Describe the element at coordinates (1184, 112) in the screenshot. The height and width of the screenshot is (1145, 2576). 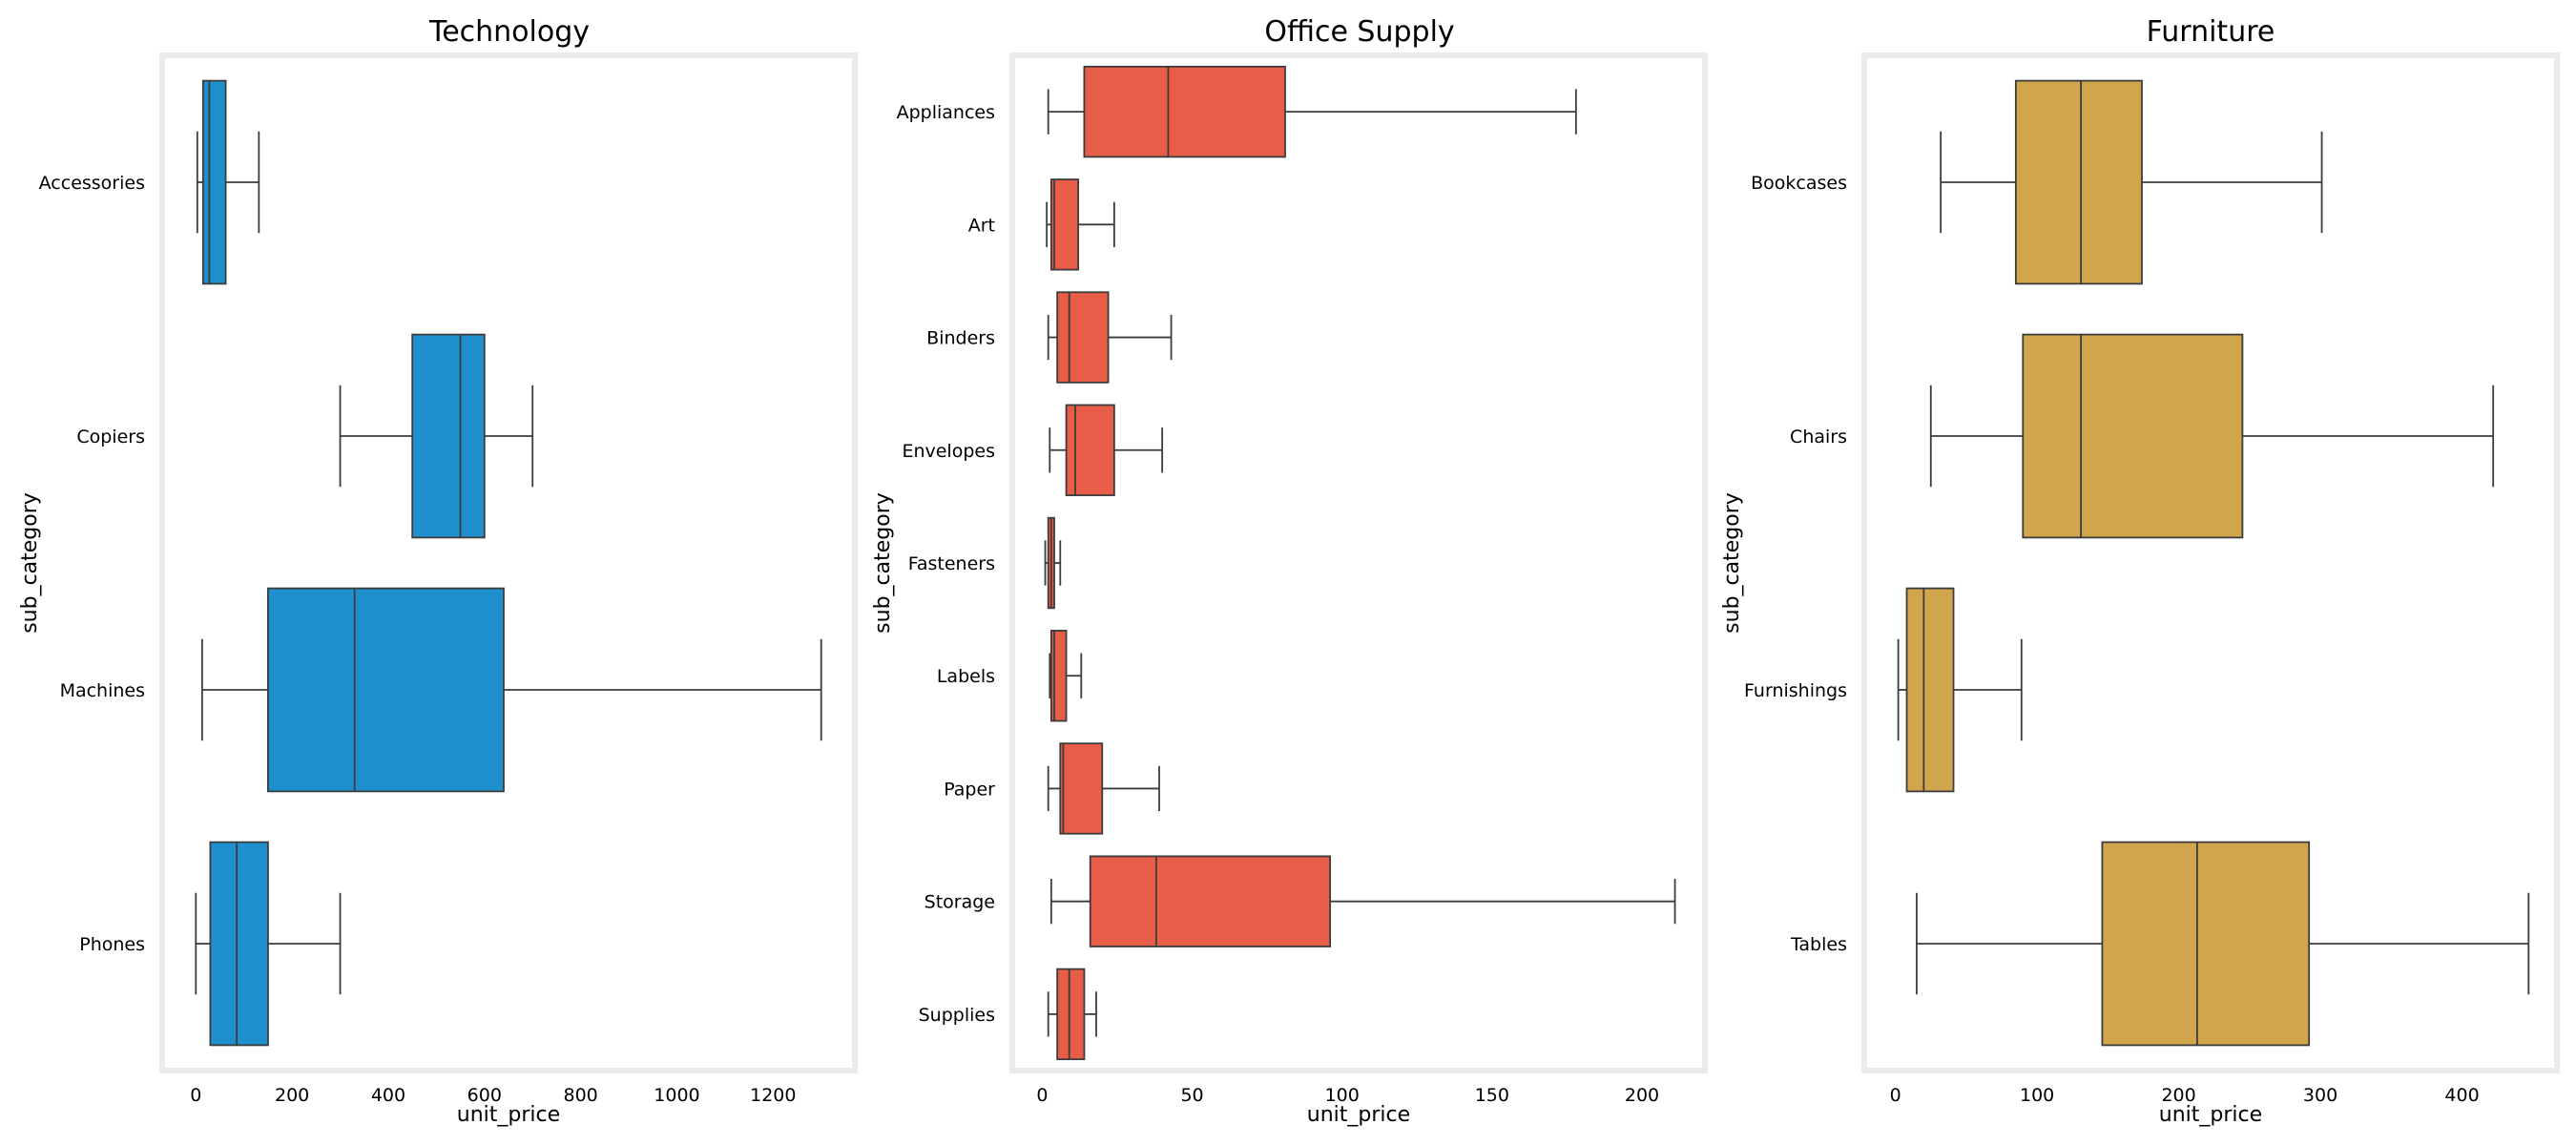
I see `box-appliances` at that location.